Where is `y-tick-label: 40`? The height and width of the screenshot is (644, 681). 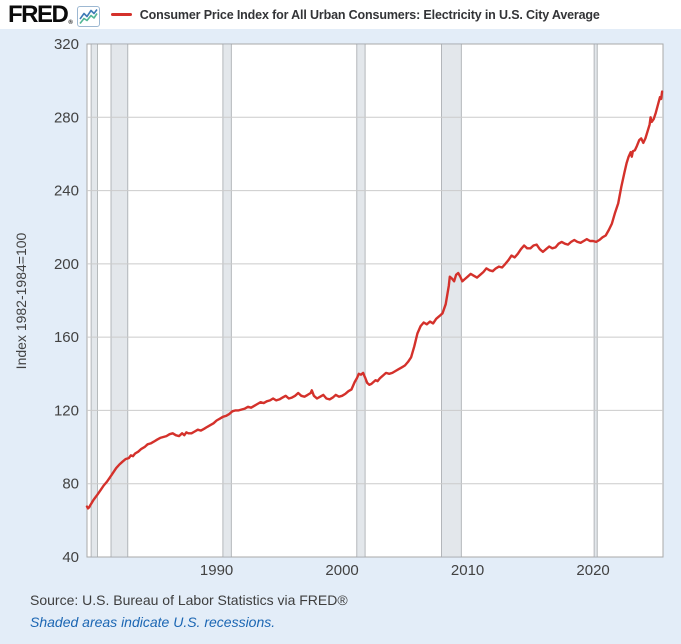 y-tick-label: 40 is located at coordinates (70, 557).